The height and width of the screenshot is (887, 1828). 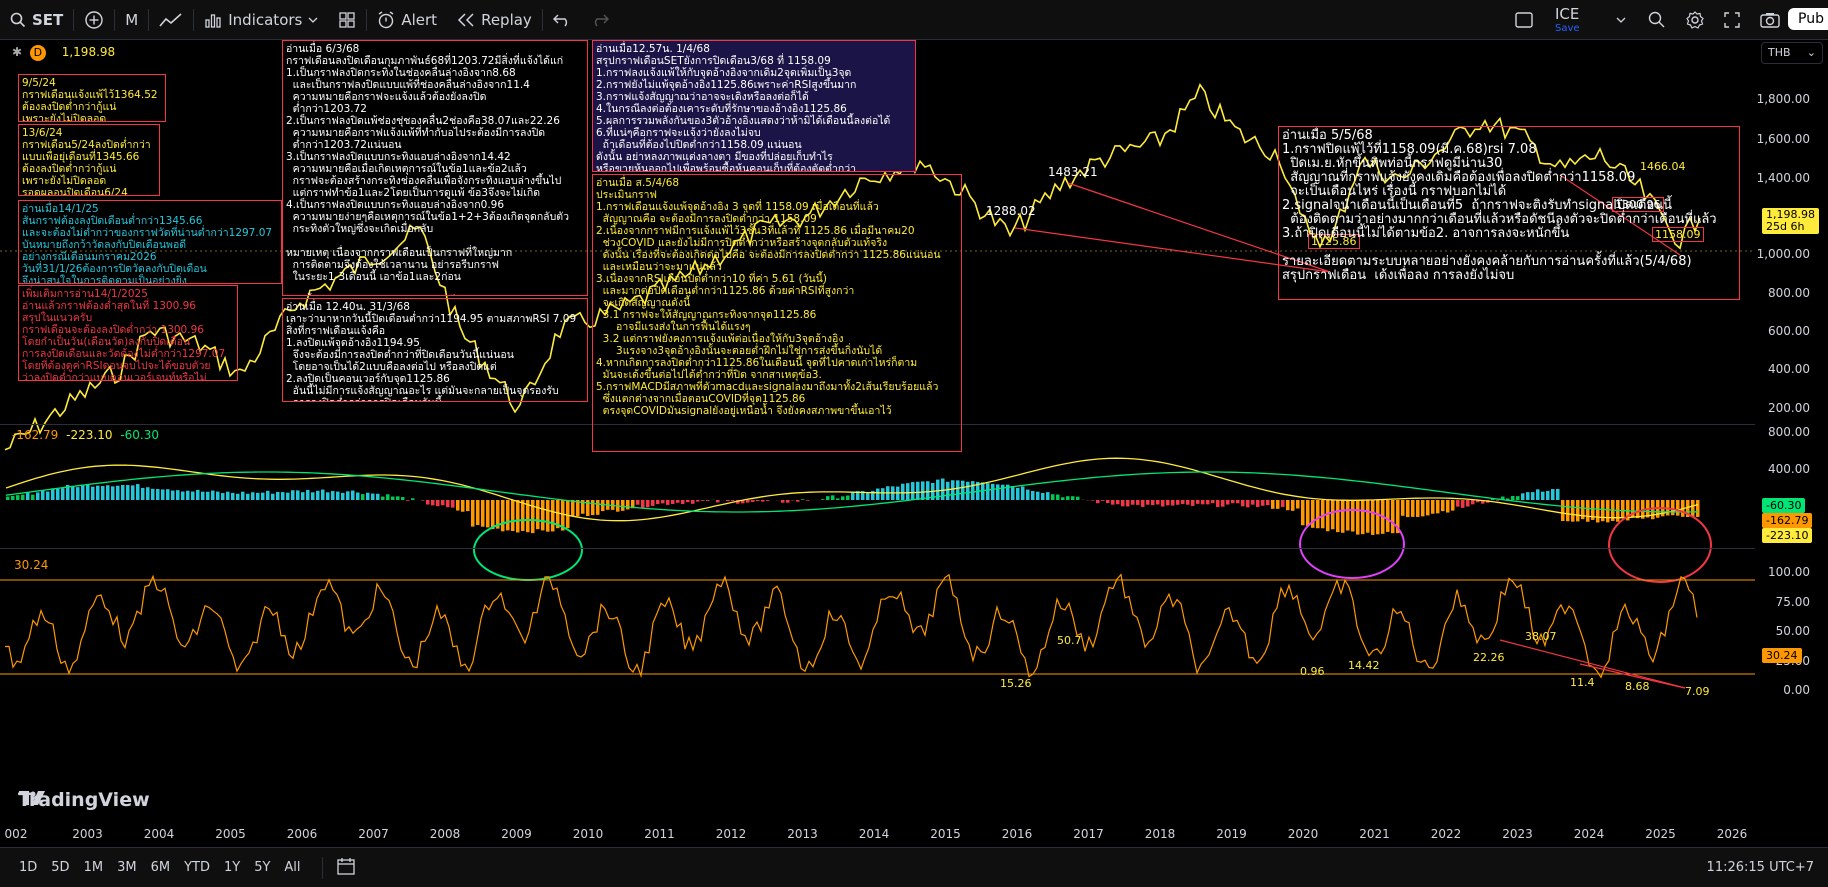 I want to click on clock: 11:26:15 UTC+7, so click(x=1760, y=867).